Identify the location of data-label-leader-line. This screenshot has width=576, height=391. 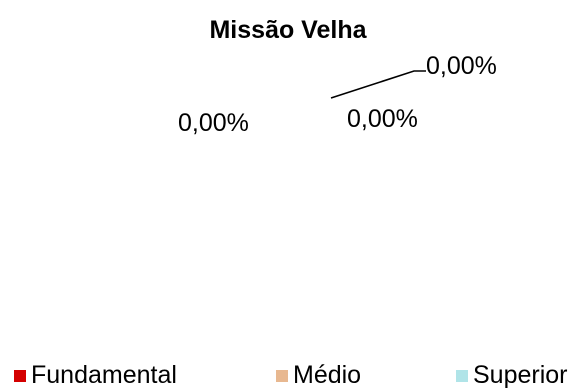
(378, 84).